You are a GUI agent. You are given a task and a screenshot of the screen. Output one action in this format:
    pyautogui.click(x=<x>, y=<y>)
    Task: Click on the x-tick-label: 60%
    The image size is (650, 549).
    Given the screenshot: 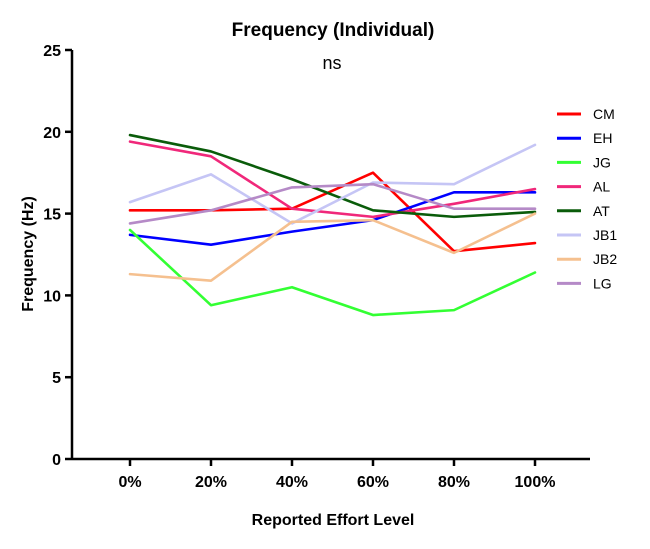 What is the action you would take?
    pyautogui.click(x=373, y=482)
    